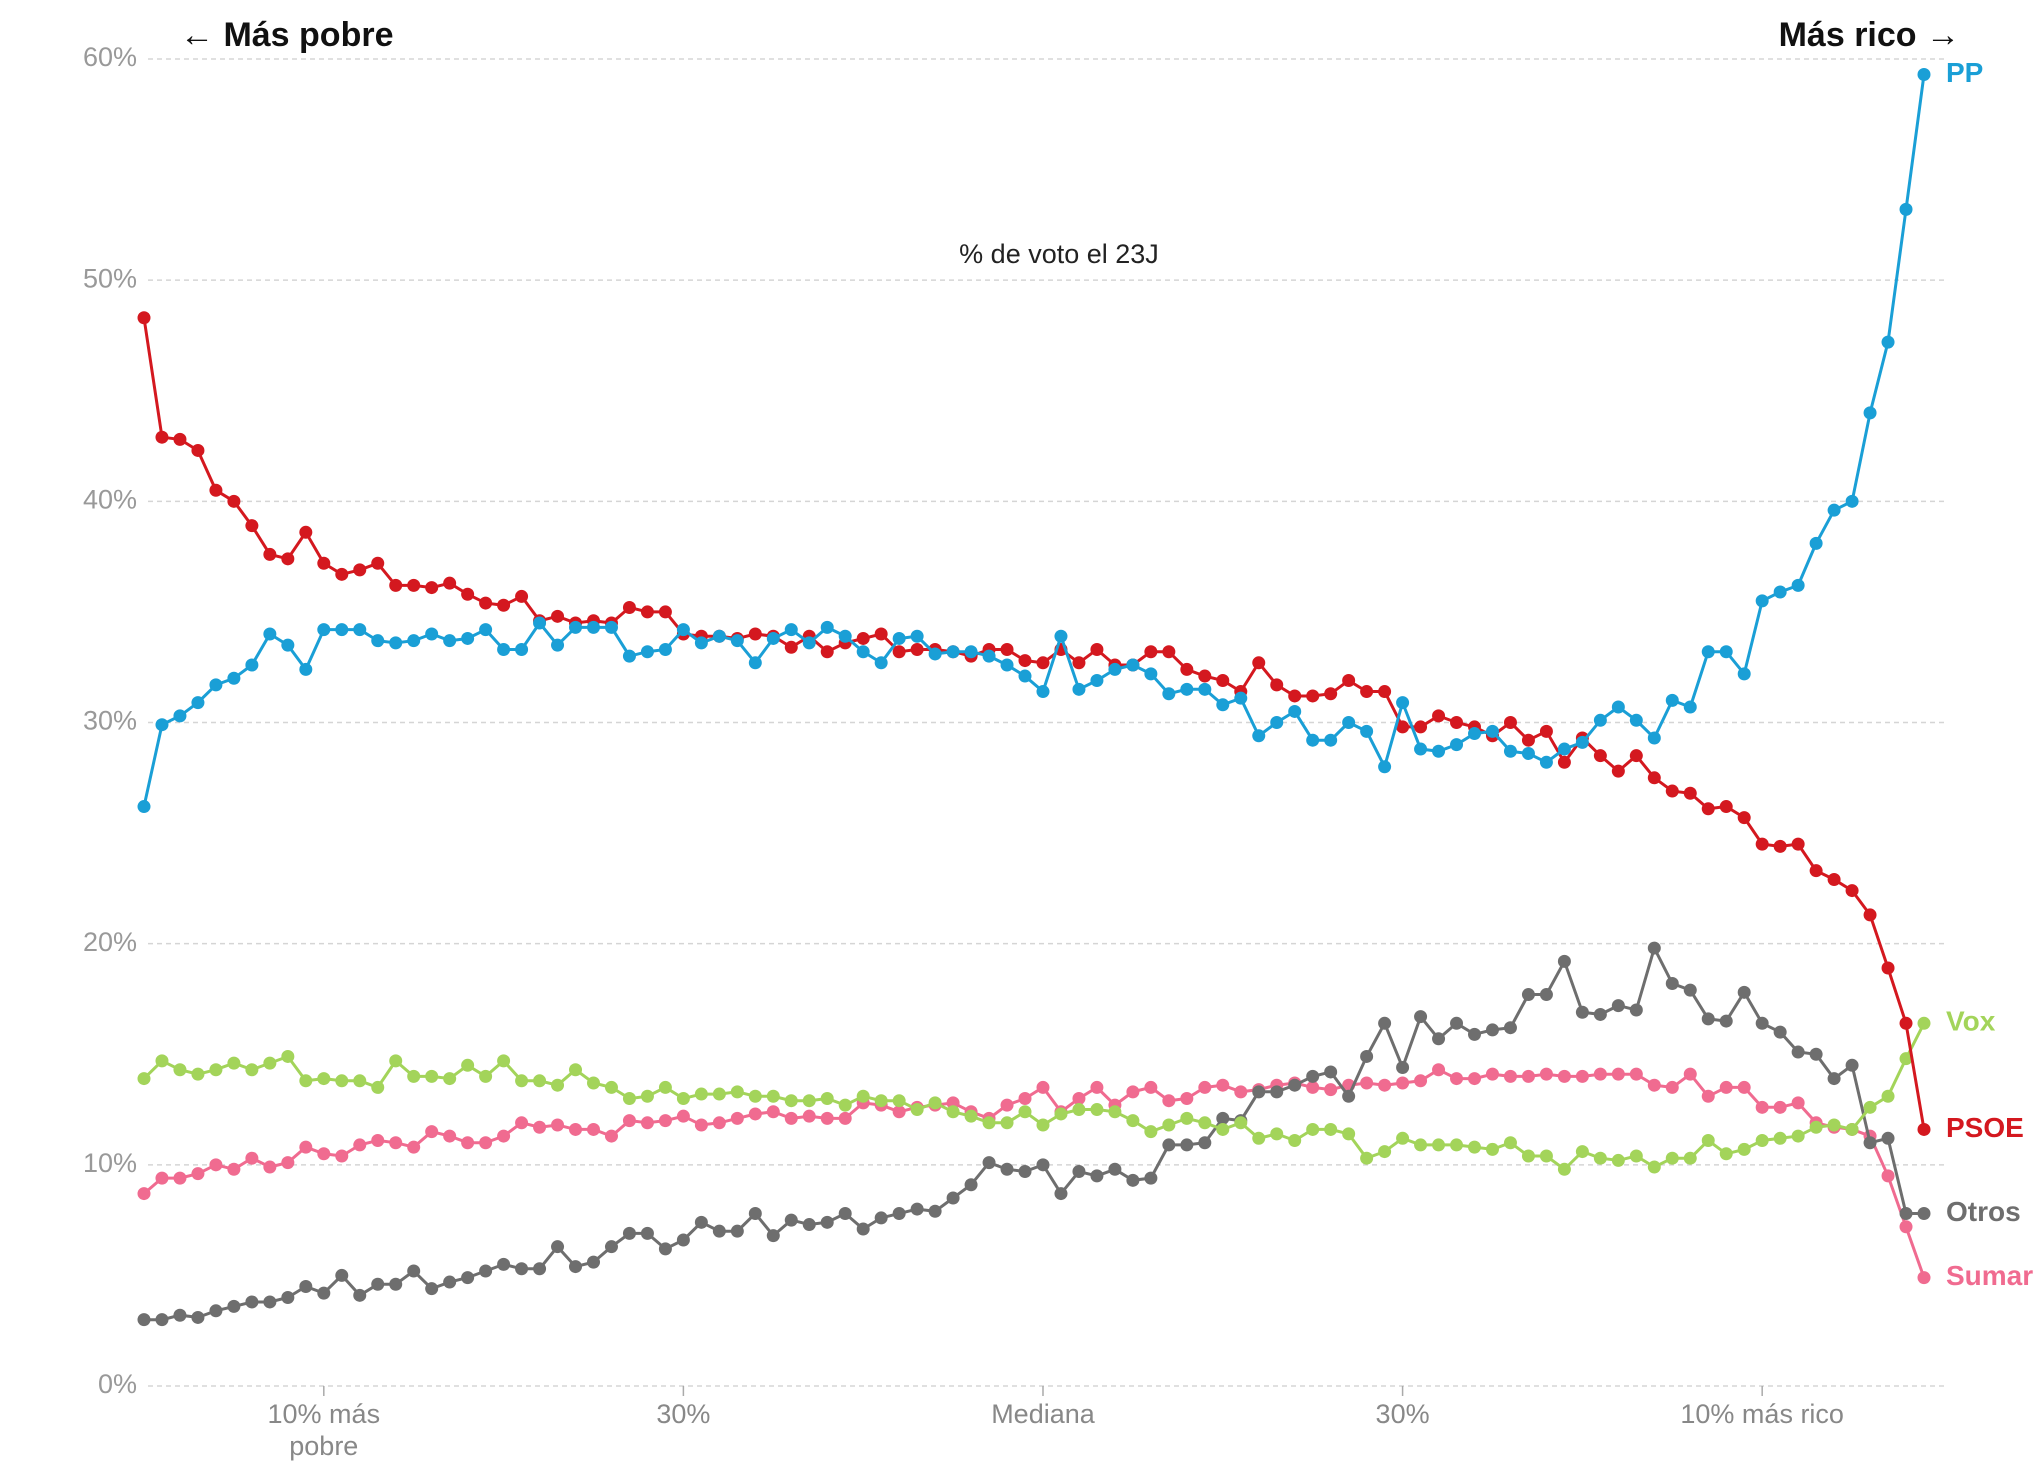 Image resolution: width=2039 pixels, height=1467 pixels. I want to click on x-tick-label: 10% más pobre, so click(324, 1430).